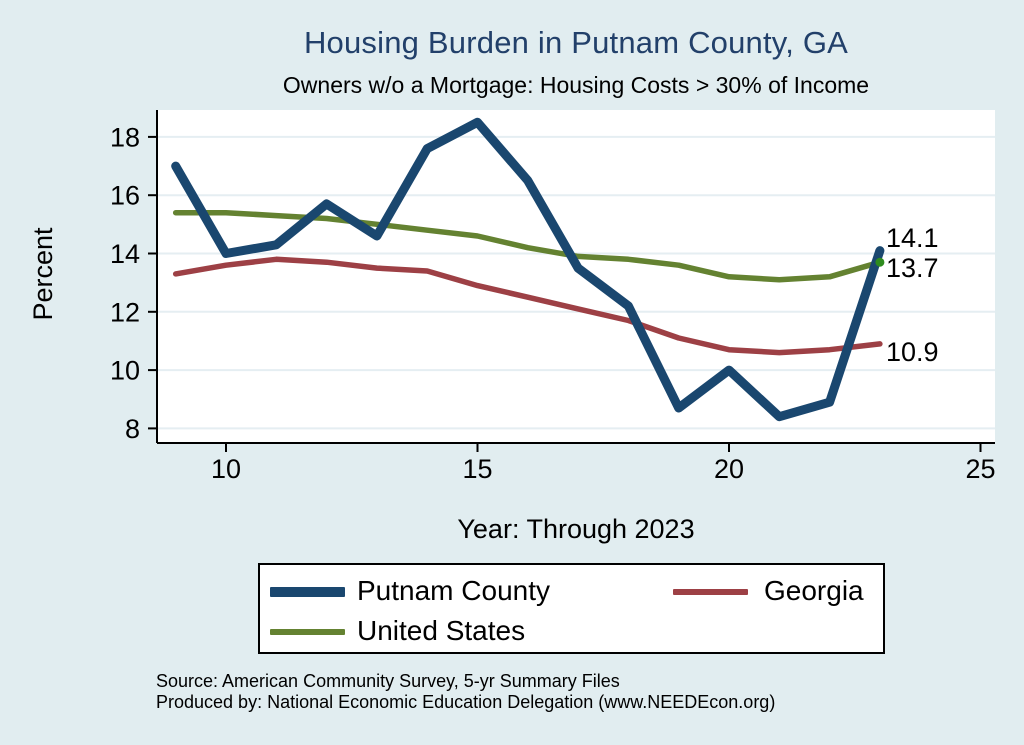  What do you see at coordinates (814, 590) in the screenshot?
I see `legend-label-georgia: Georgia` at bounding box center [814, 590].